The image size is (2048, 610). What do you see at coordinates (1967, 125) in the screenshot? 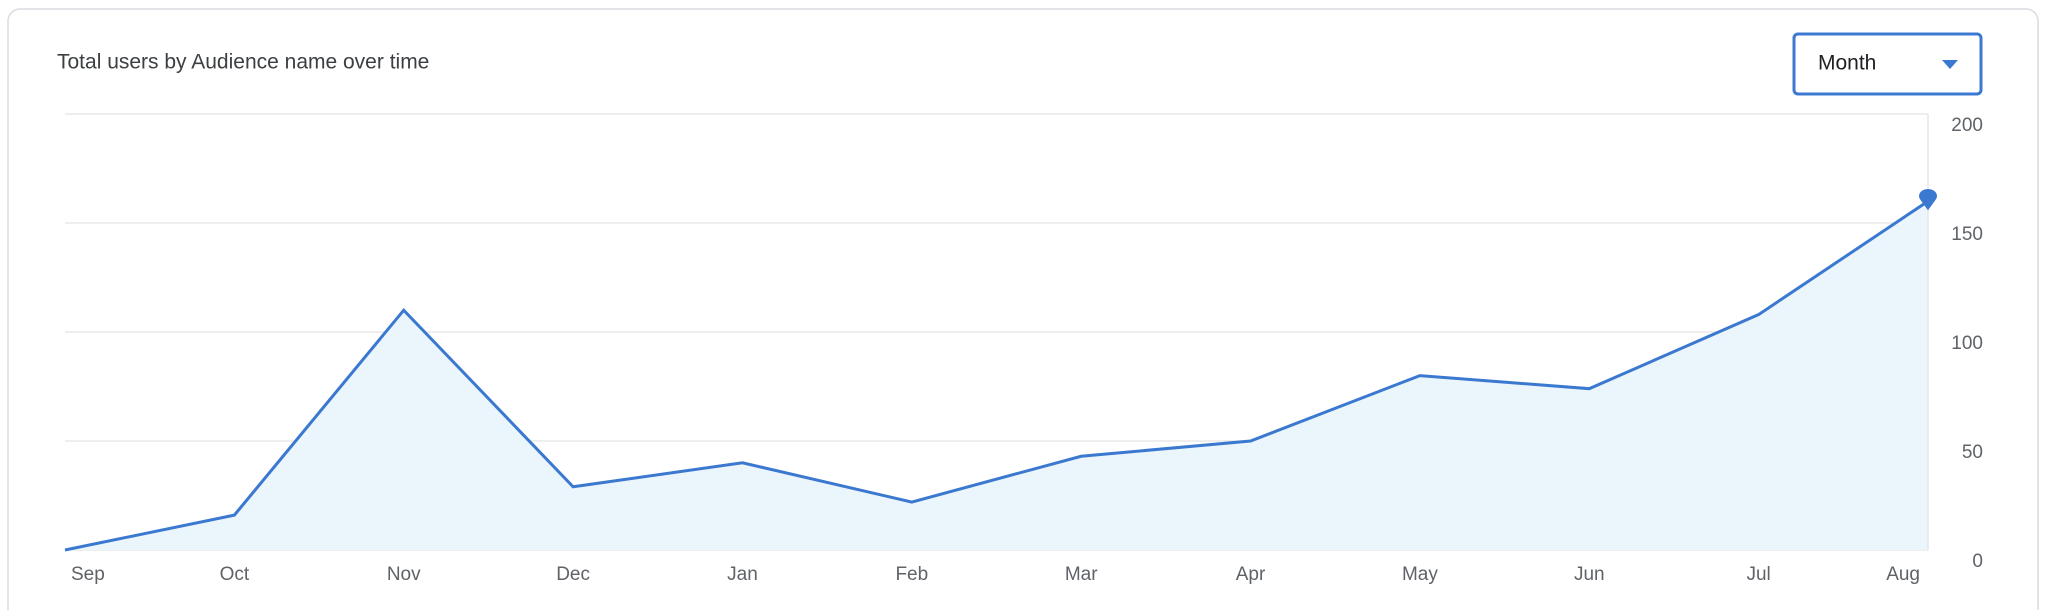
I see `y-tick-label: 200` at bounding box center [1967, 125].